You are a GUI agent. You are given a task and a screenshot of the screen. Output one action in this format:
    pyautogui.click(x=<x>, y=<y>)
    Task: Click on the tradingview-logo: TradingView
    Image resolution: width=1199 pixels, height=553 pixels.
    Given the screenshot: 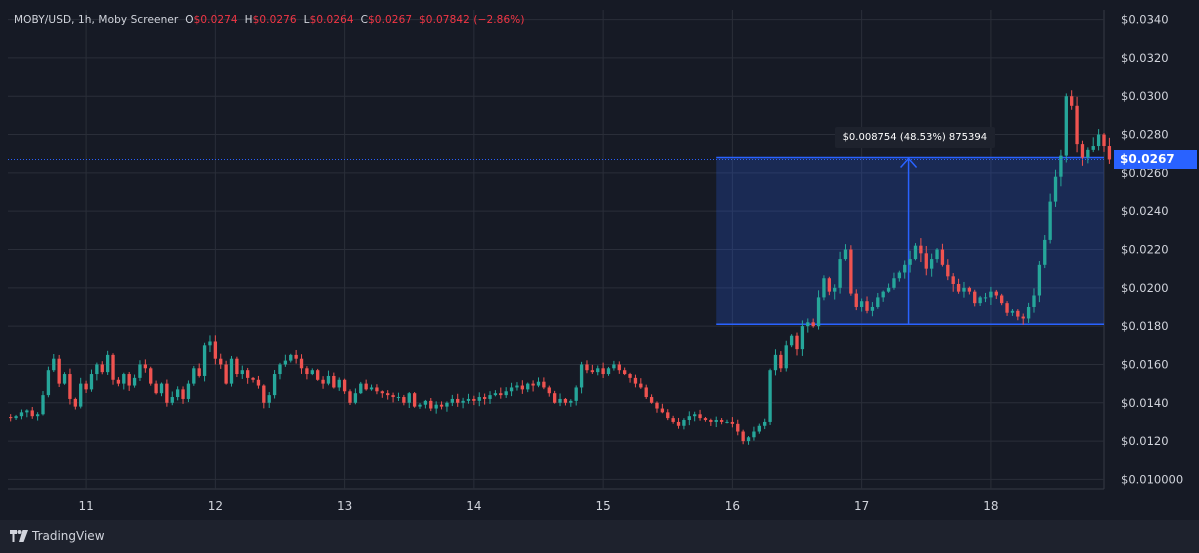 What is the action you would take?
    pyautogui.click(x=57, y=536)
    